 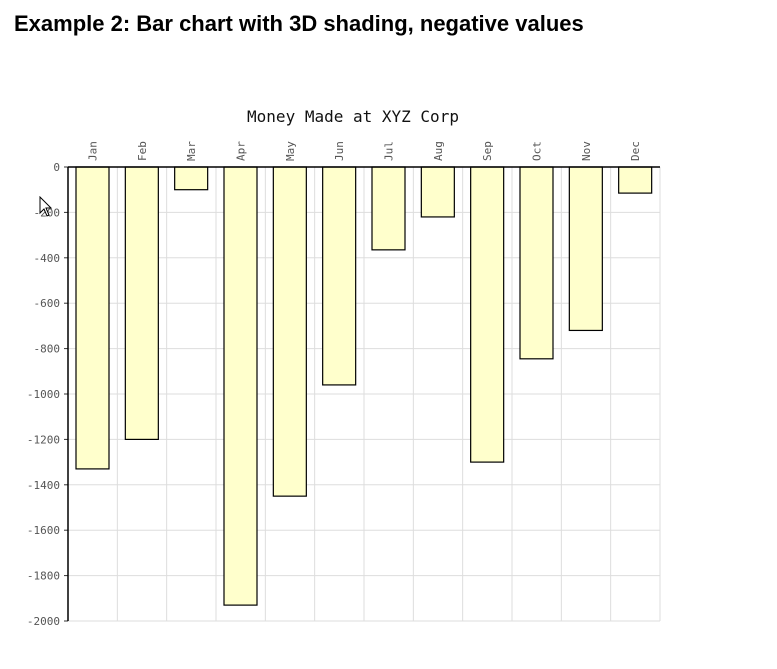 I want to click on x-tick-label: Feb, so click(x=142, y=151).